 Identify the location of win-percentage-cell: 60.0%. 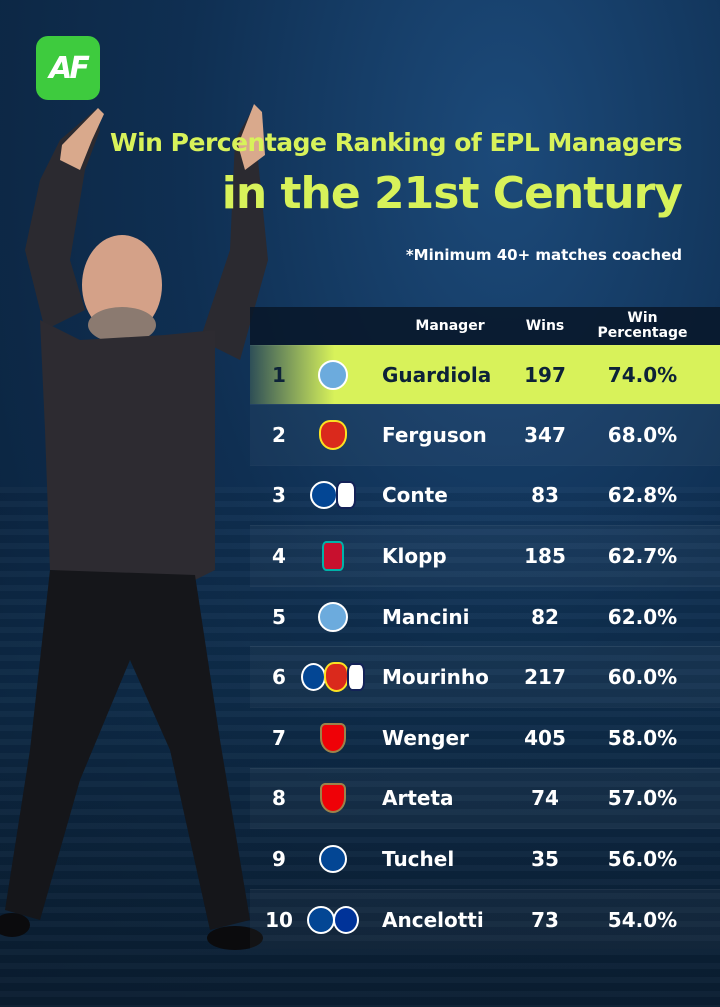
(642, 677).